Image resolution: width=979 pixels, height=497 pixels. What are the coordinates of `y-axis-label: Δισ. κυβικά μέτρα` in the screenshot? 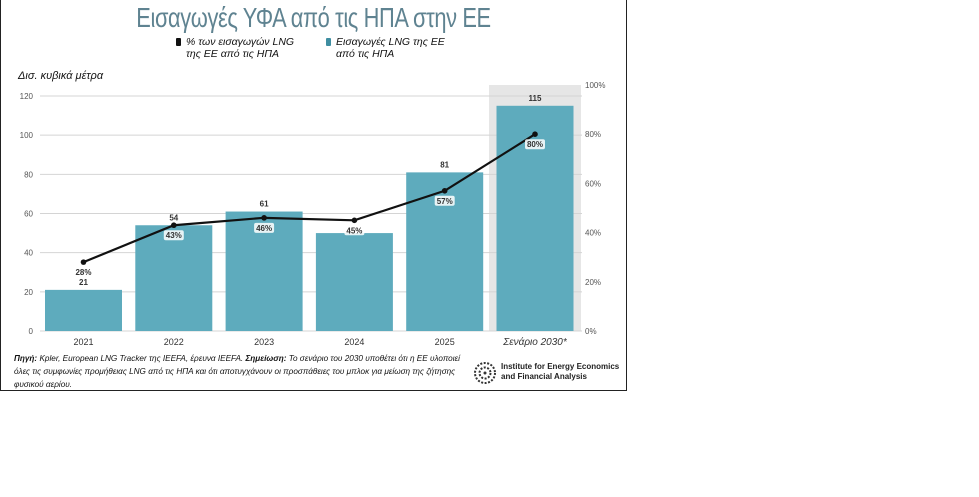 It's located at (61, 76).